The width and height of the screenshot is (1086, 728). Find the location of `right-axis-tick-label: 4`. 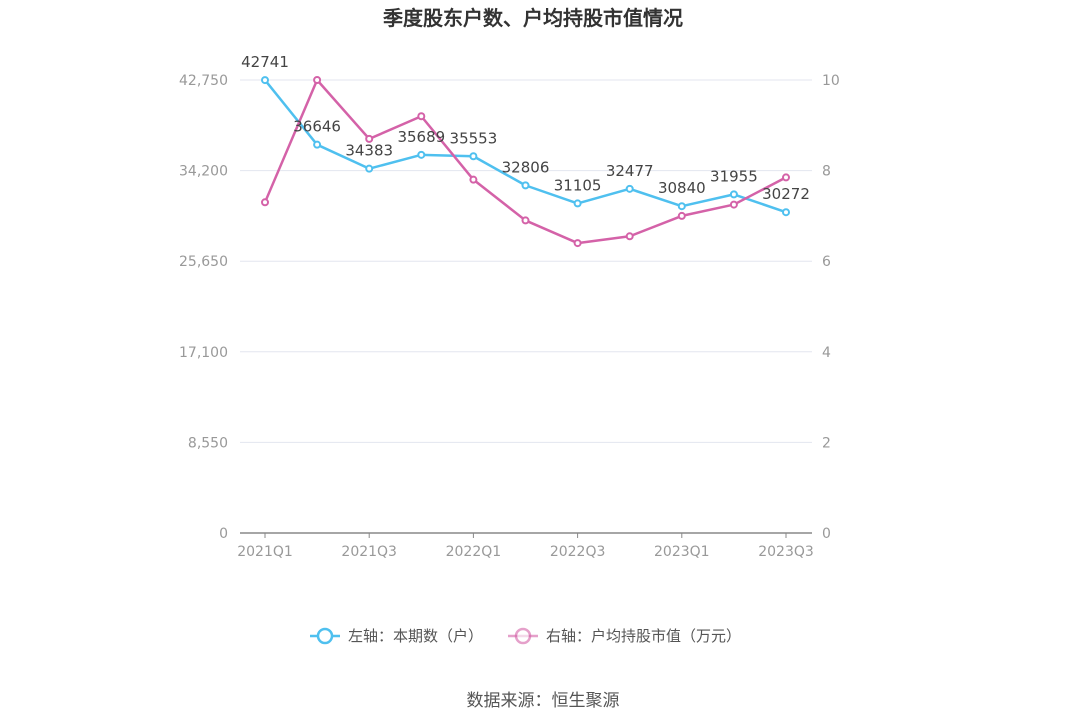

right-axis-tick-label: 4 is located at coordinates (826, 353).